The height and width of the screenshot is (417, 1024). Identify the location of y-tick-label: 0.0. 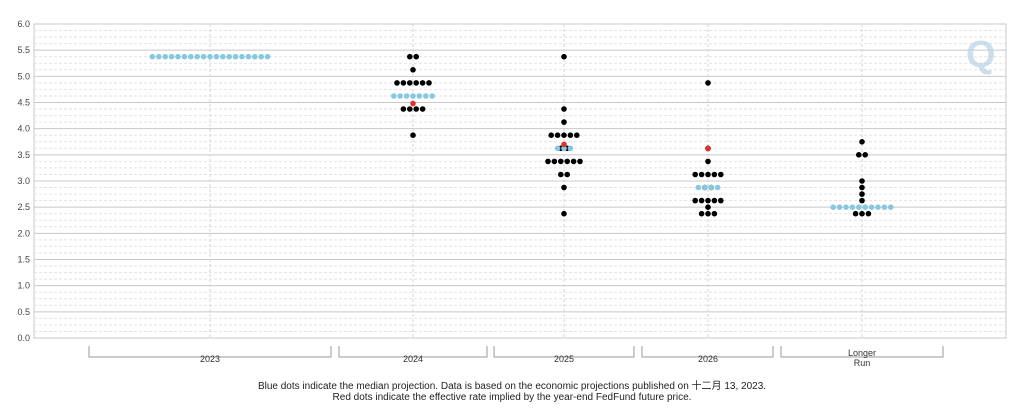
(23, 338).